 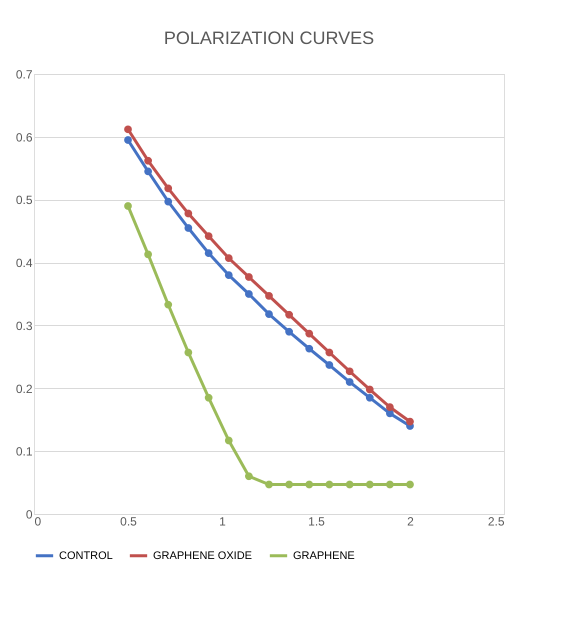 I want to click on y-tick-label: 0.3, so click(x=24, y=325).